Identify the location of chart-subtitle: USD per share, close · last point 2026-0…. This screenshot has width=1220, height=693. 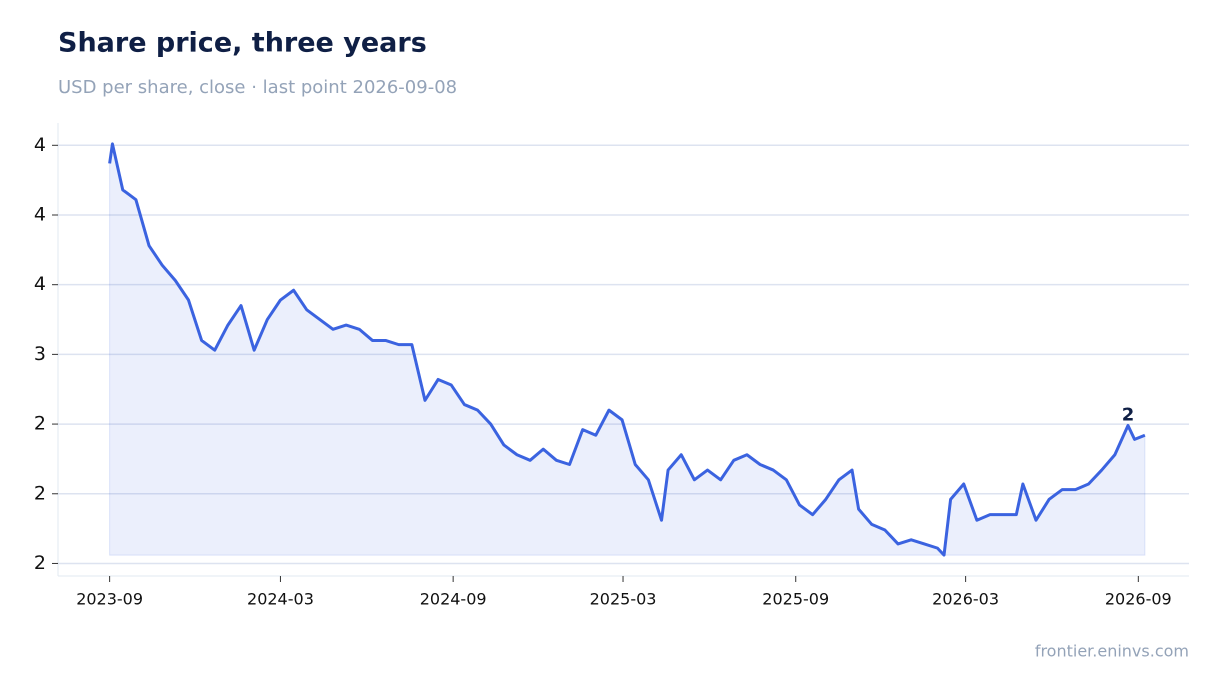
(257, 87).